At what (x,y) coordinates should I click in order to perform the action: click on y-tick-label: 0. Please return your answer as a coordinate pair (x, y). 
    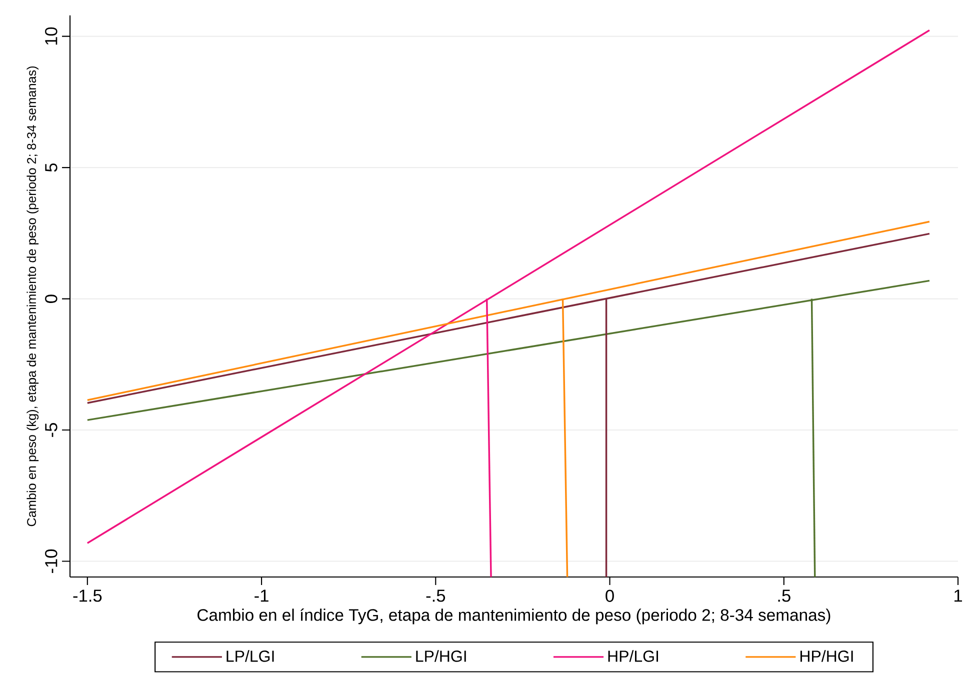
    Looking at the image, I should click on (51, 298).